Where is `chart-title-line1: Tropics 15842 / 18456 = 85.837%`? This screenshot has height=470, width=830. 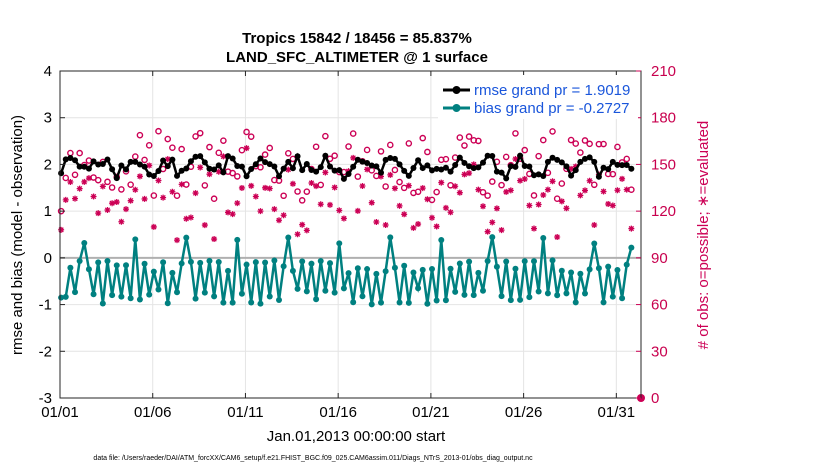
chart-title-line1: Tropics 15842 / 18456 = 85.837% is located at coordinates (357, 38).